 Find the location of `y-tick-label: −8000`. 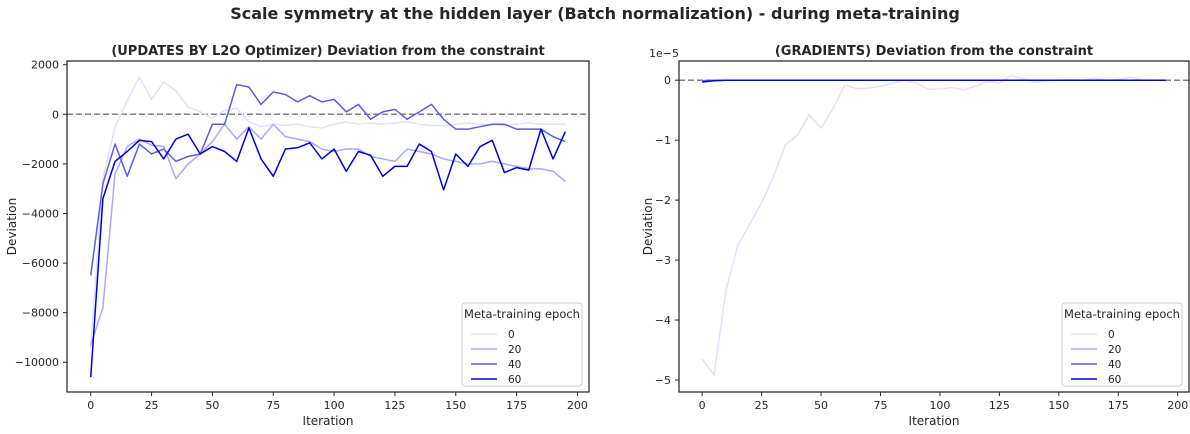

y-tick-label: −8000 is located at coordinates (40, 313).